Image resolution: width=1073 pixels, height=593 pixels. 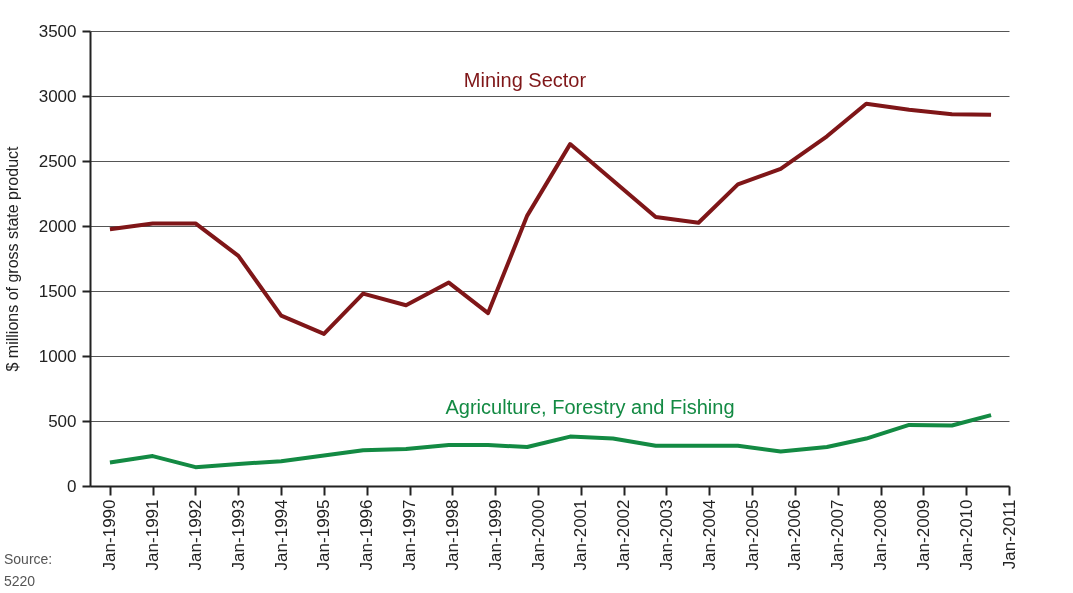 What do you see at coordinates (57, 226) in the screenshot?
I see `y-tick-label: 2000` at bounding box center [57, 226].